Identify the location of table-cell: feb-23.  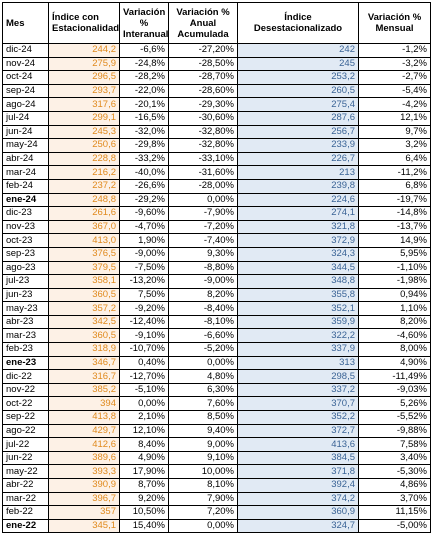
(25, 349).